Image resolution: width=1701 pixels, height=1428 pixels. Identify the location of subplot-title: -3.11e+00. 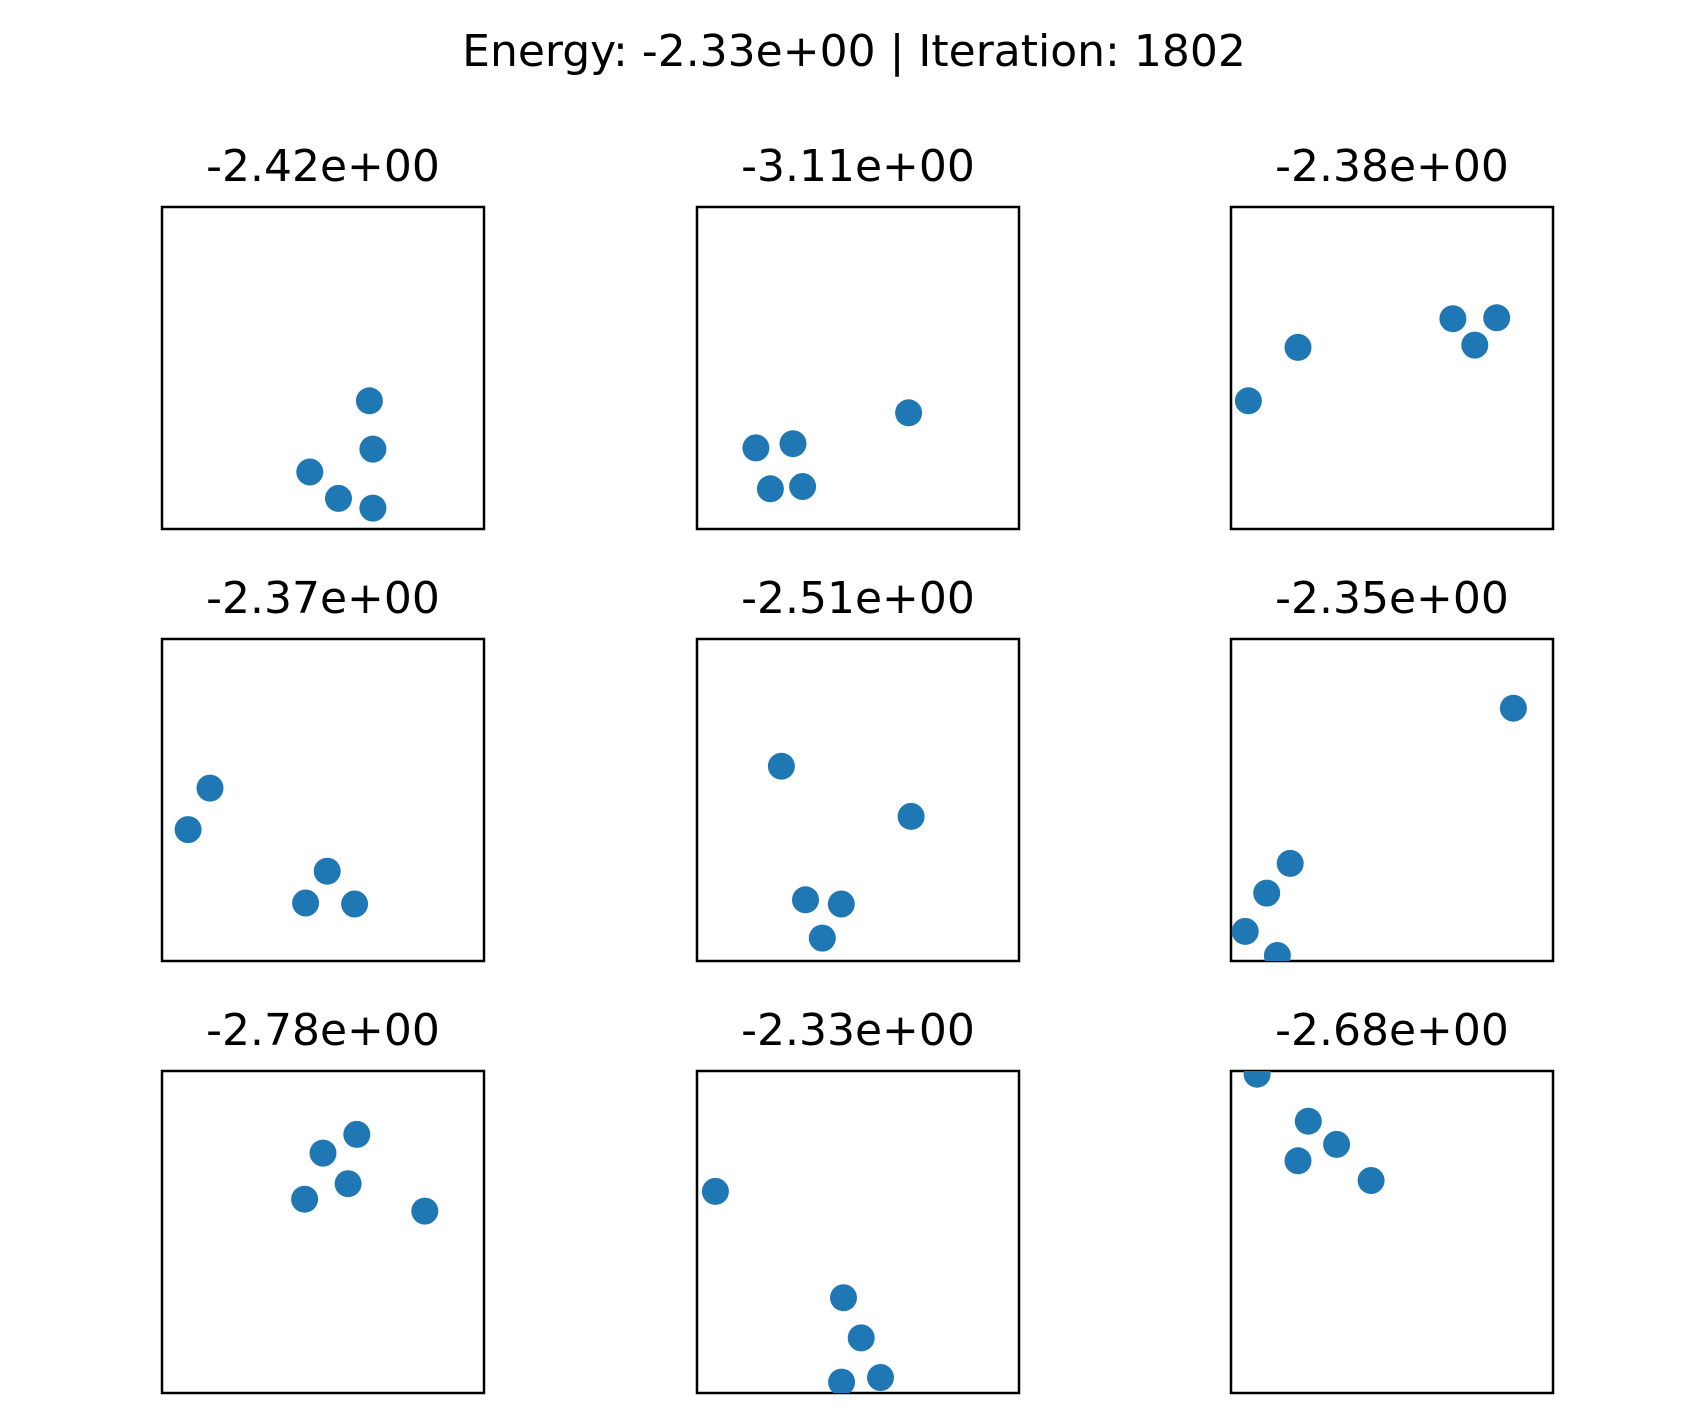
(858, 166).